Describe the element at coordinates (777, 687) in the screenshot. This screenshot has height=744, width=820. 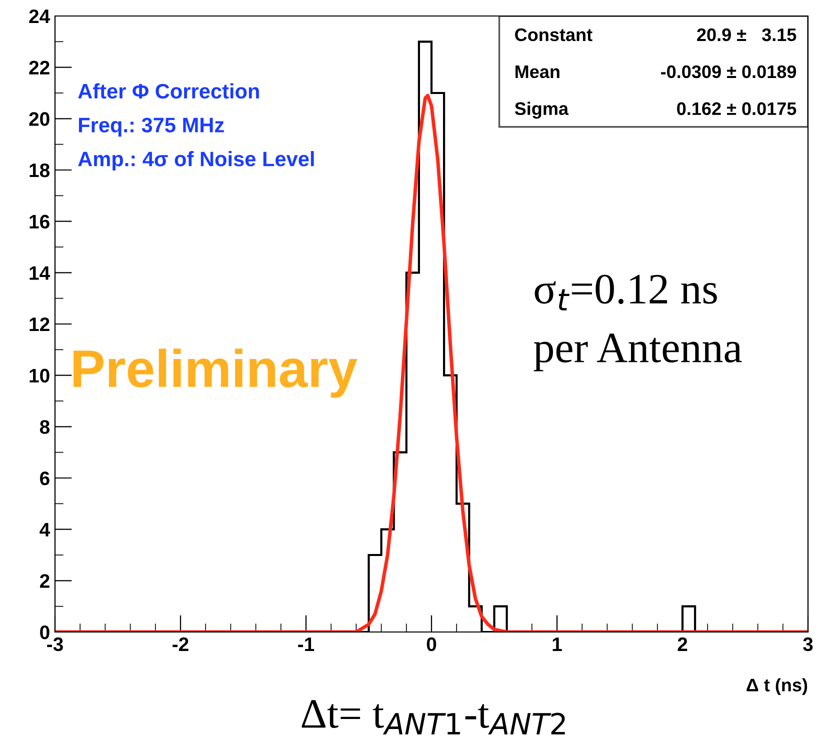
I see `x-axis-title: Δ t (ns)` at that location.